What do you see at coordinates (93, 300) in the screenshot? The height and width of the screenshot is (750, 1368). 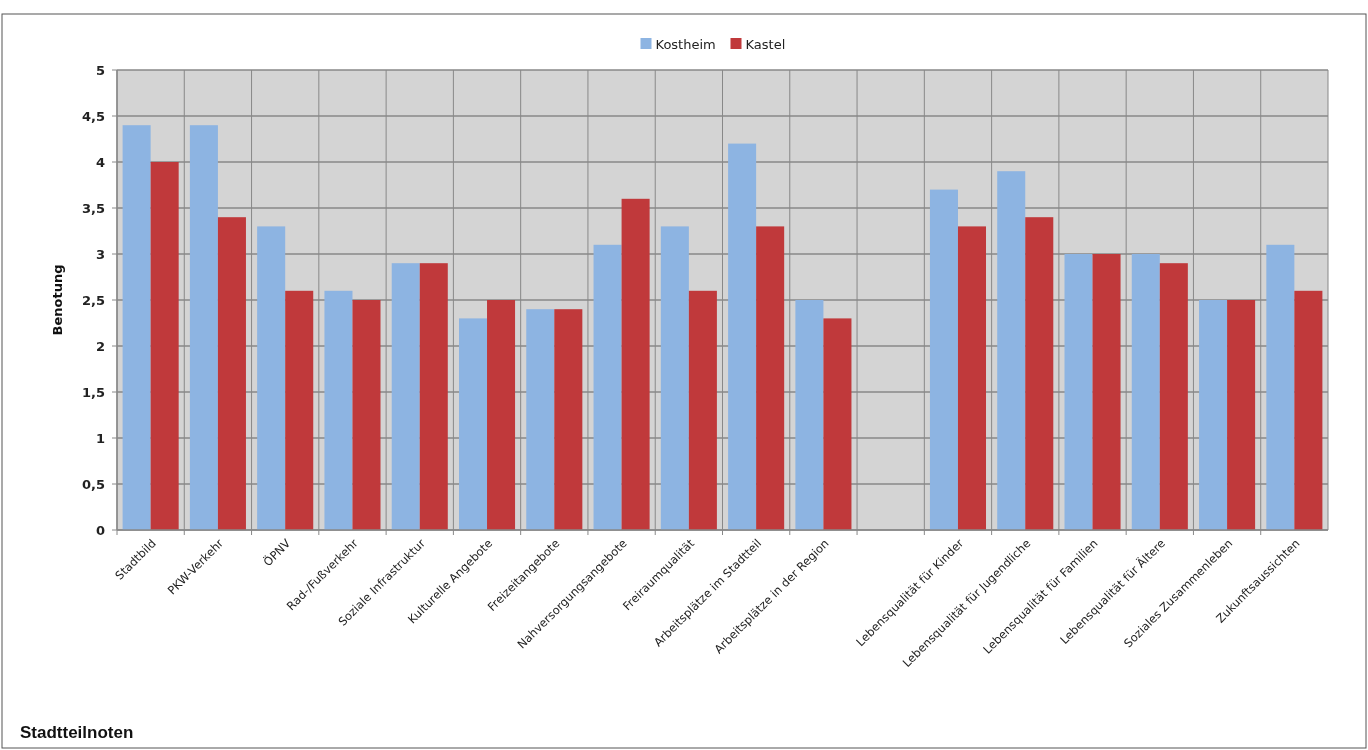 I see `y-tick-label: 2,5` at bounding box center [93, 300].